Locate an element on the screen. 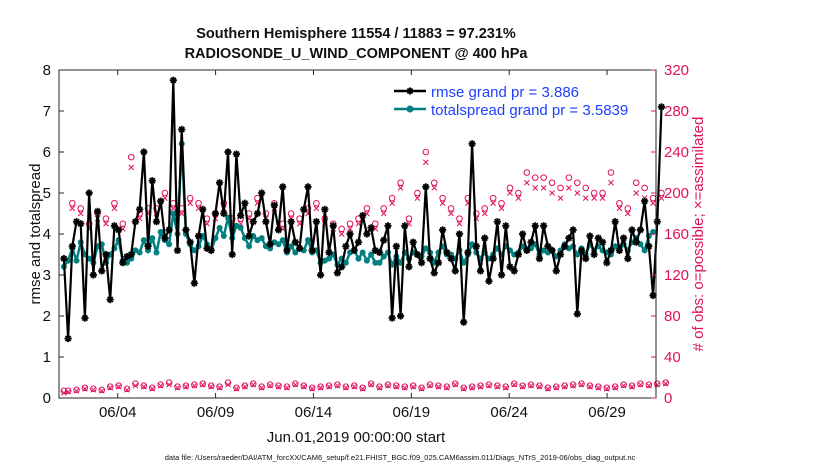 The height and width of the screenshot is (470, 830). y-left-tick-label: 6 is located at coordinates (47, 152).